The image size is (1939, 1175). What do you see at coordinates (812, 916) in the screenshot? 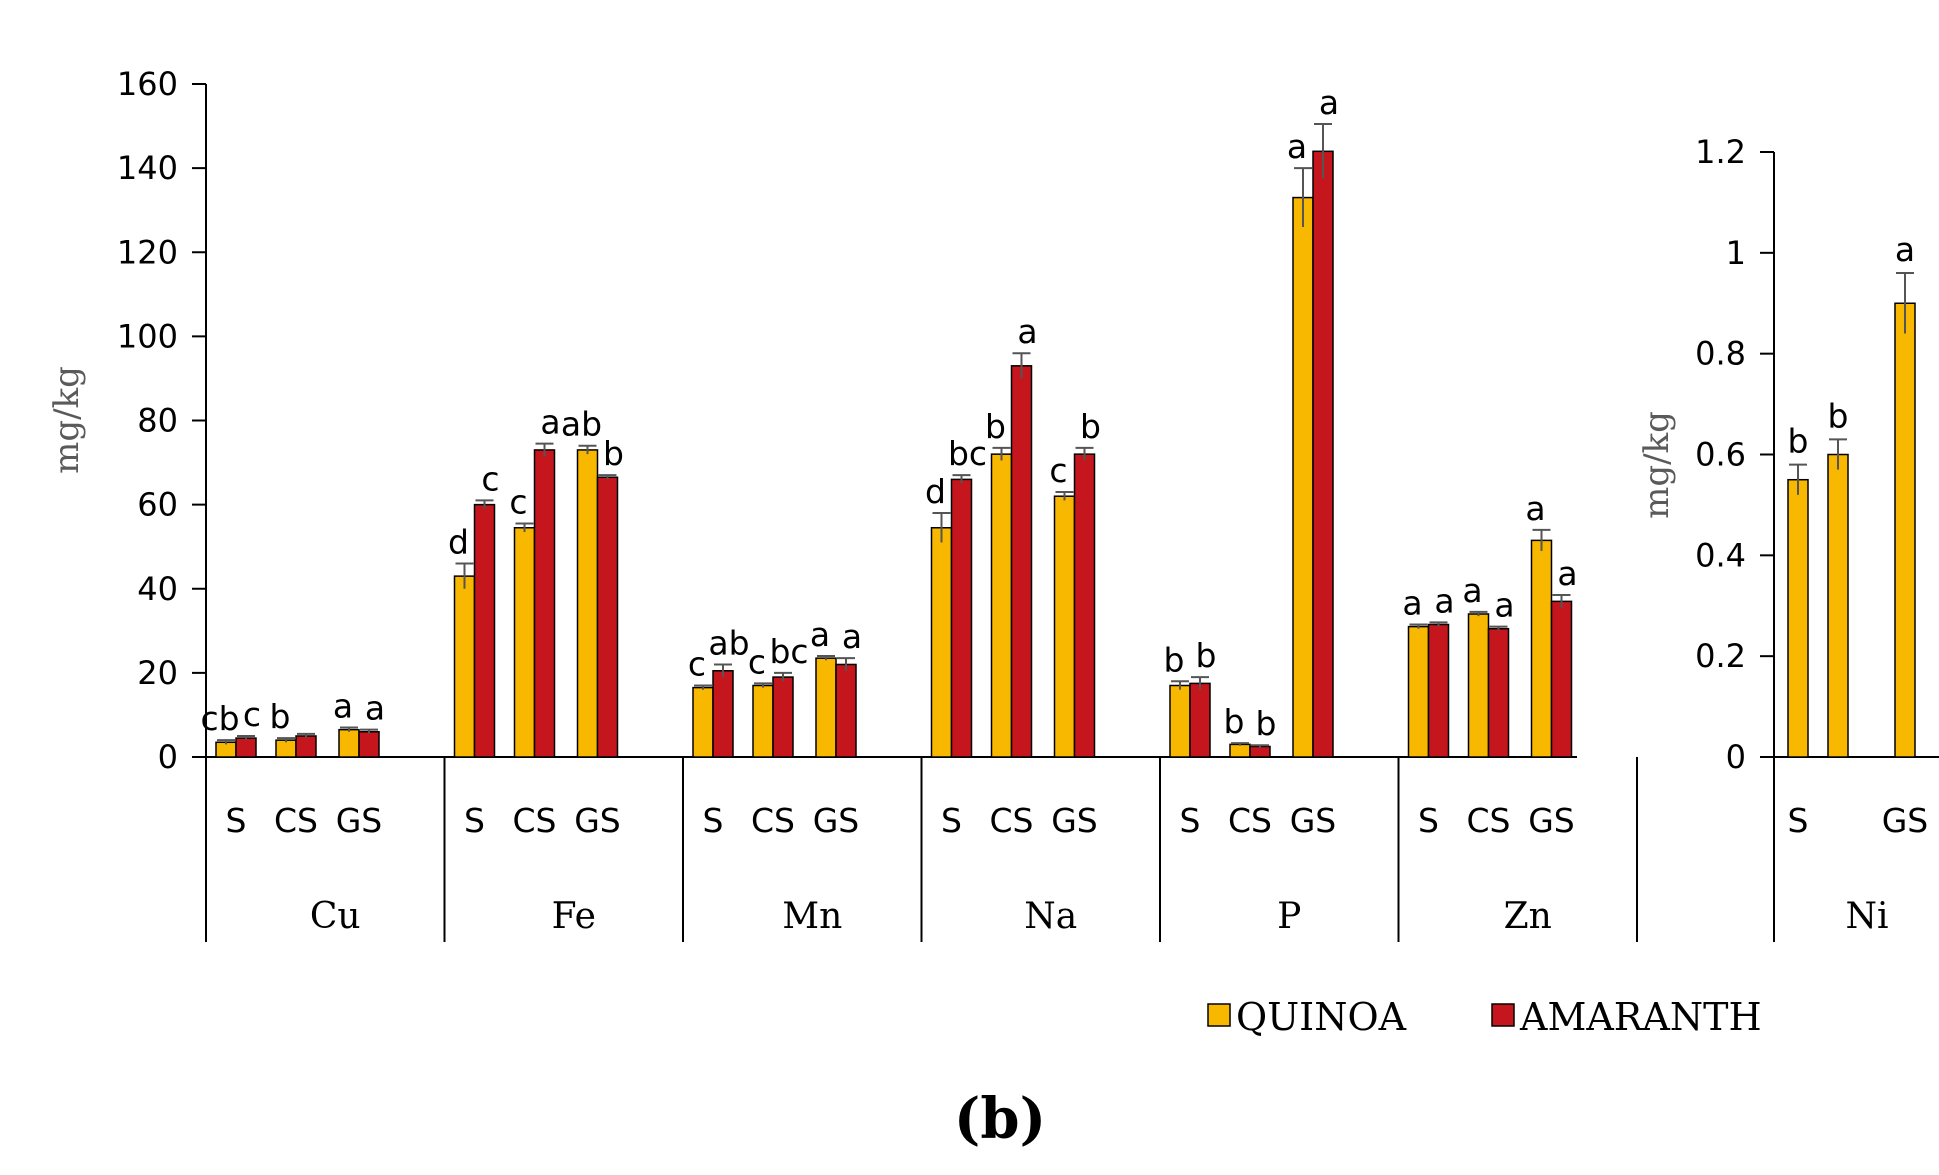
I see `element-label: Mn` at bounding box center [812, 916].